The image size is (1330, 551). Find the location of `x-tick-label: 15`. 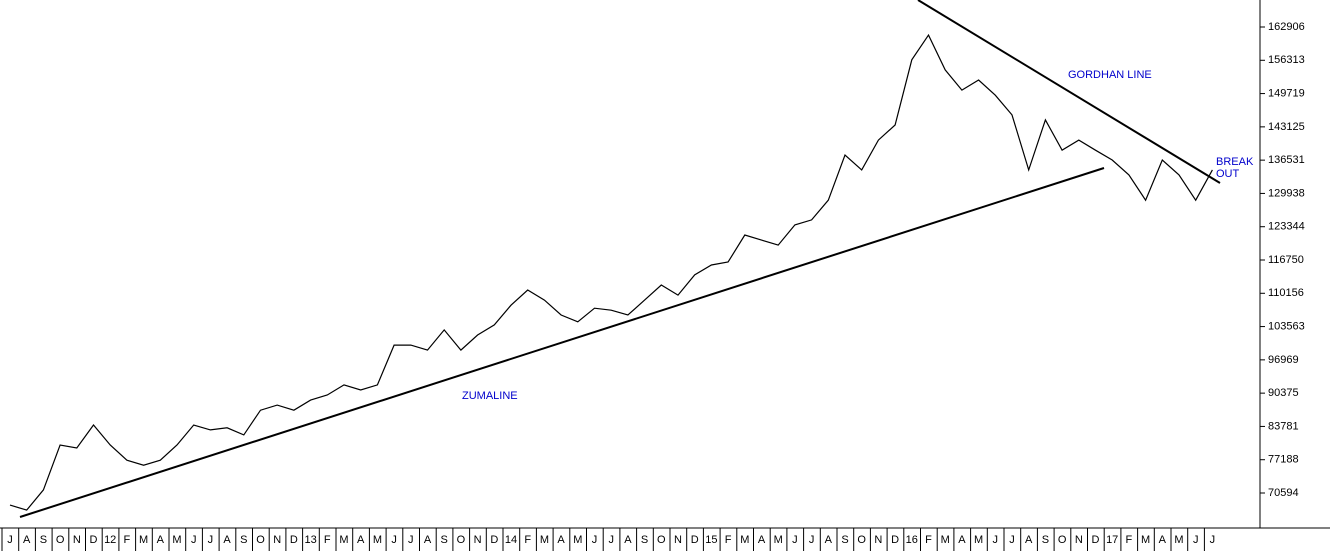

x-tick-label: 15 is located at coordinates (711, 540).